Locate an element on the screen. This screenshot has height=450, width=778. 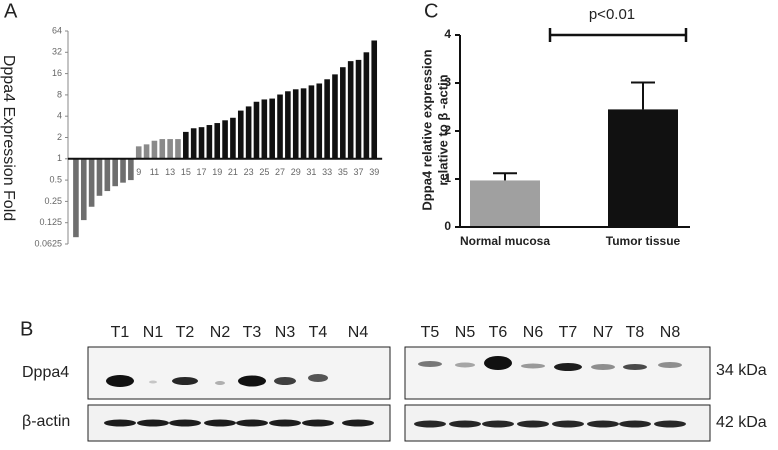
panel-label: A is located at coordinates (11, 11).